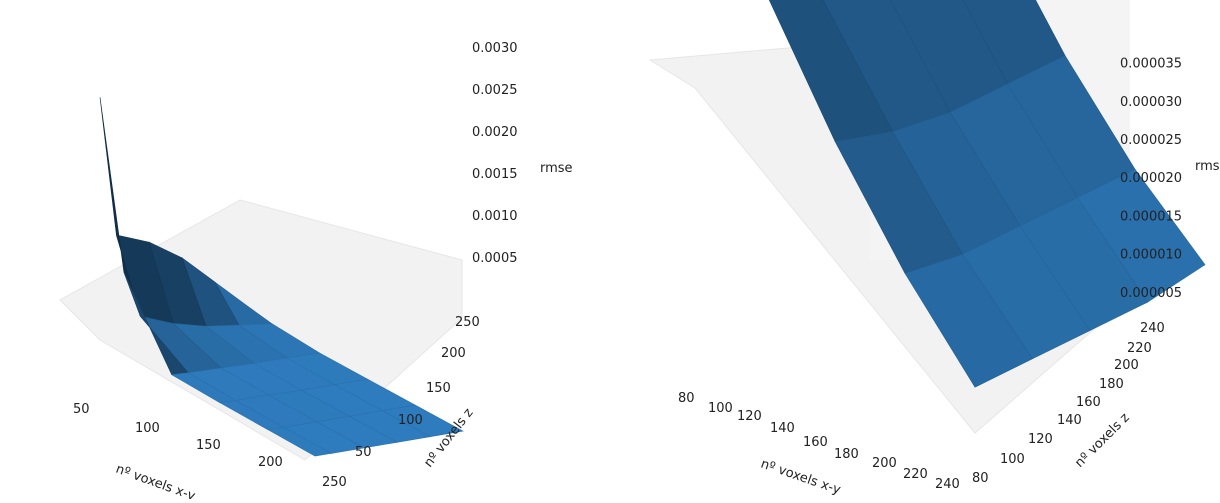 This screenshot has width=1220, height=503. I want to click on y-tick-label: 80, so click(980, 478).